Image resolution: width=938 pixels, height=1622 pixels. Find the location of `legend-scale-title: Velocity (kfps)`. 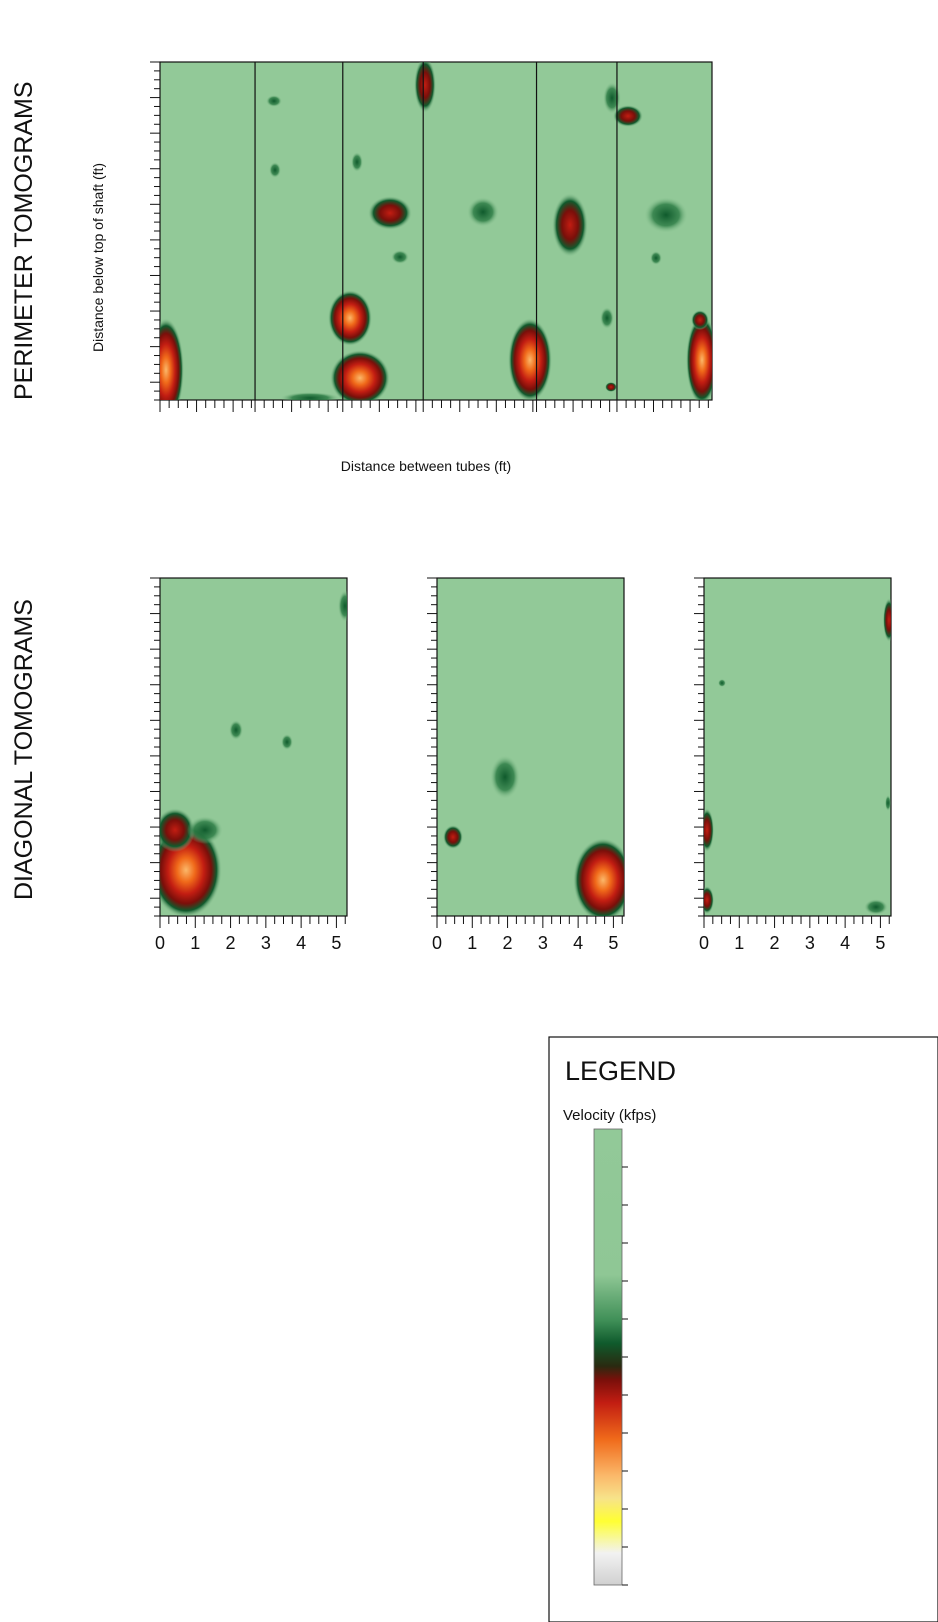

legend-scale-title: Velocity (kfps) is located at coordinates (609, 1115).